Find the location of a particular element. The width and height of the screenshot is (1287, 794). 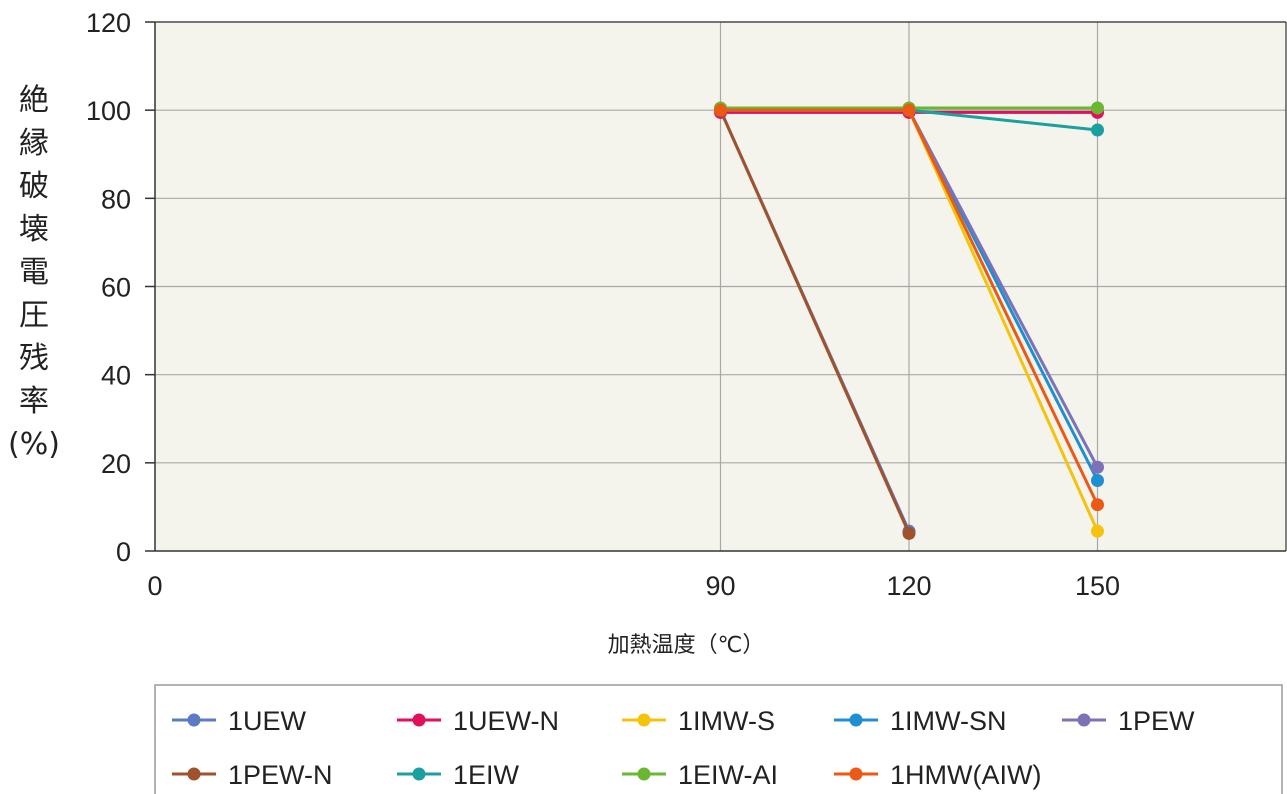

y-tick-label: 60 is located at coordinates (116, 288).